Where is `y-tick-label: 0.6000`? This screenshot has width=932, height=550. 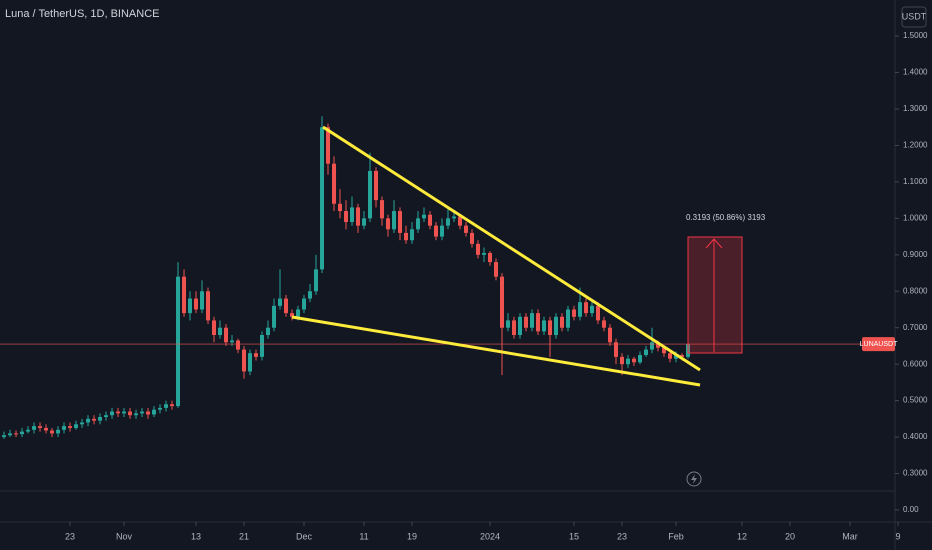
y-tick-label: 0.6000 is located at coordinates (915, 363).